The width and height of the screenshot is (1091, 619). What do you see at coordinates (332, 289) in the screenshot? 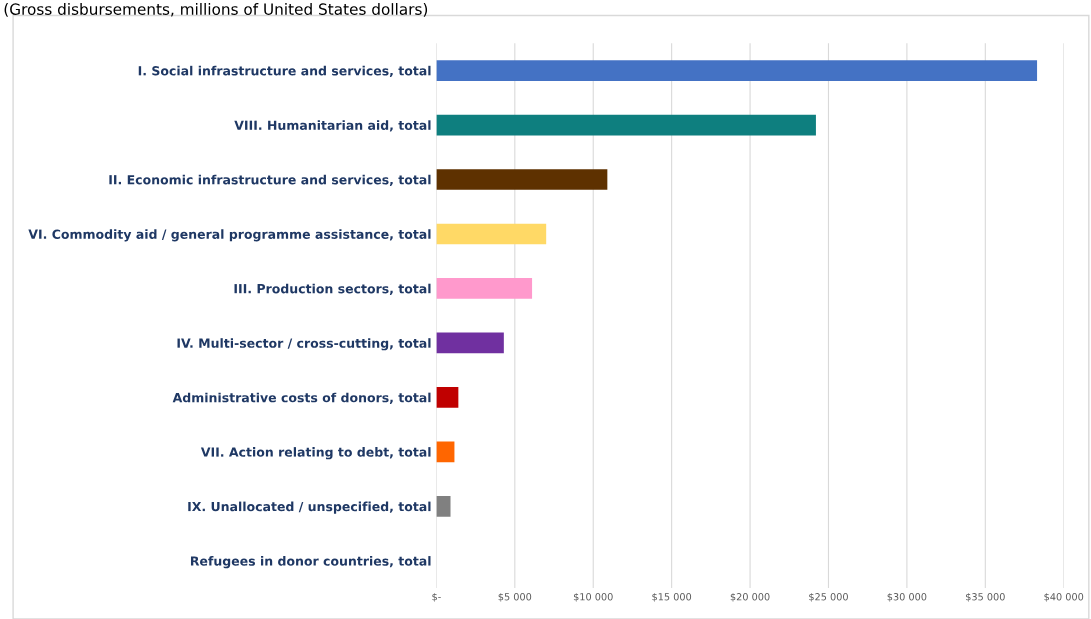
I see `y-tick-label: III. Production sectors, total` at bounding box center [332, 289].